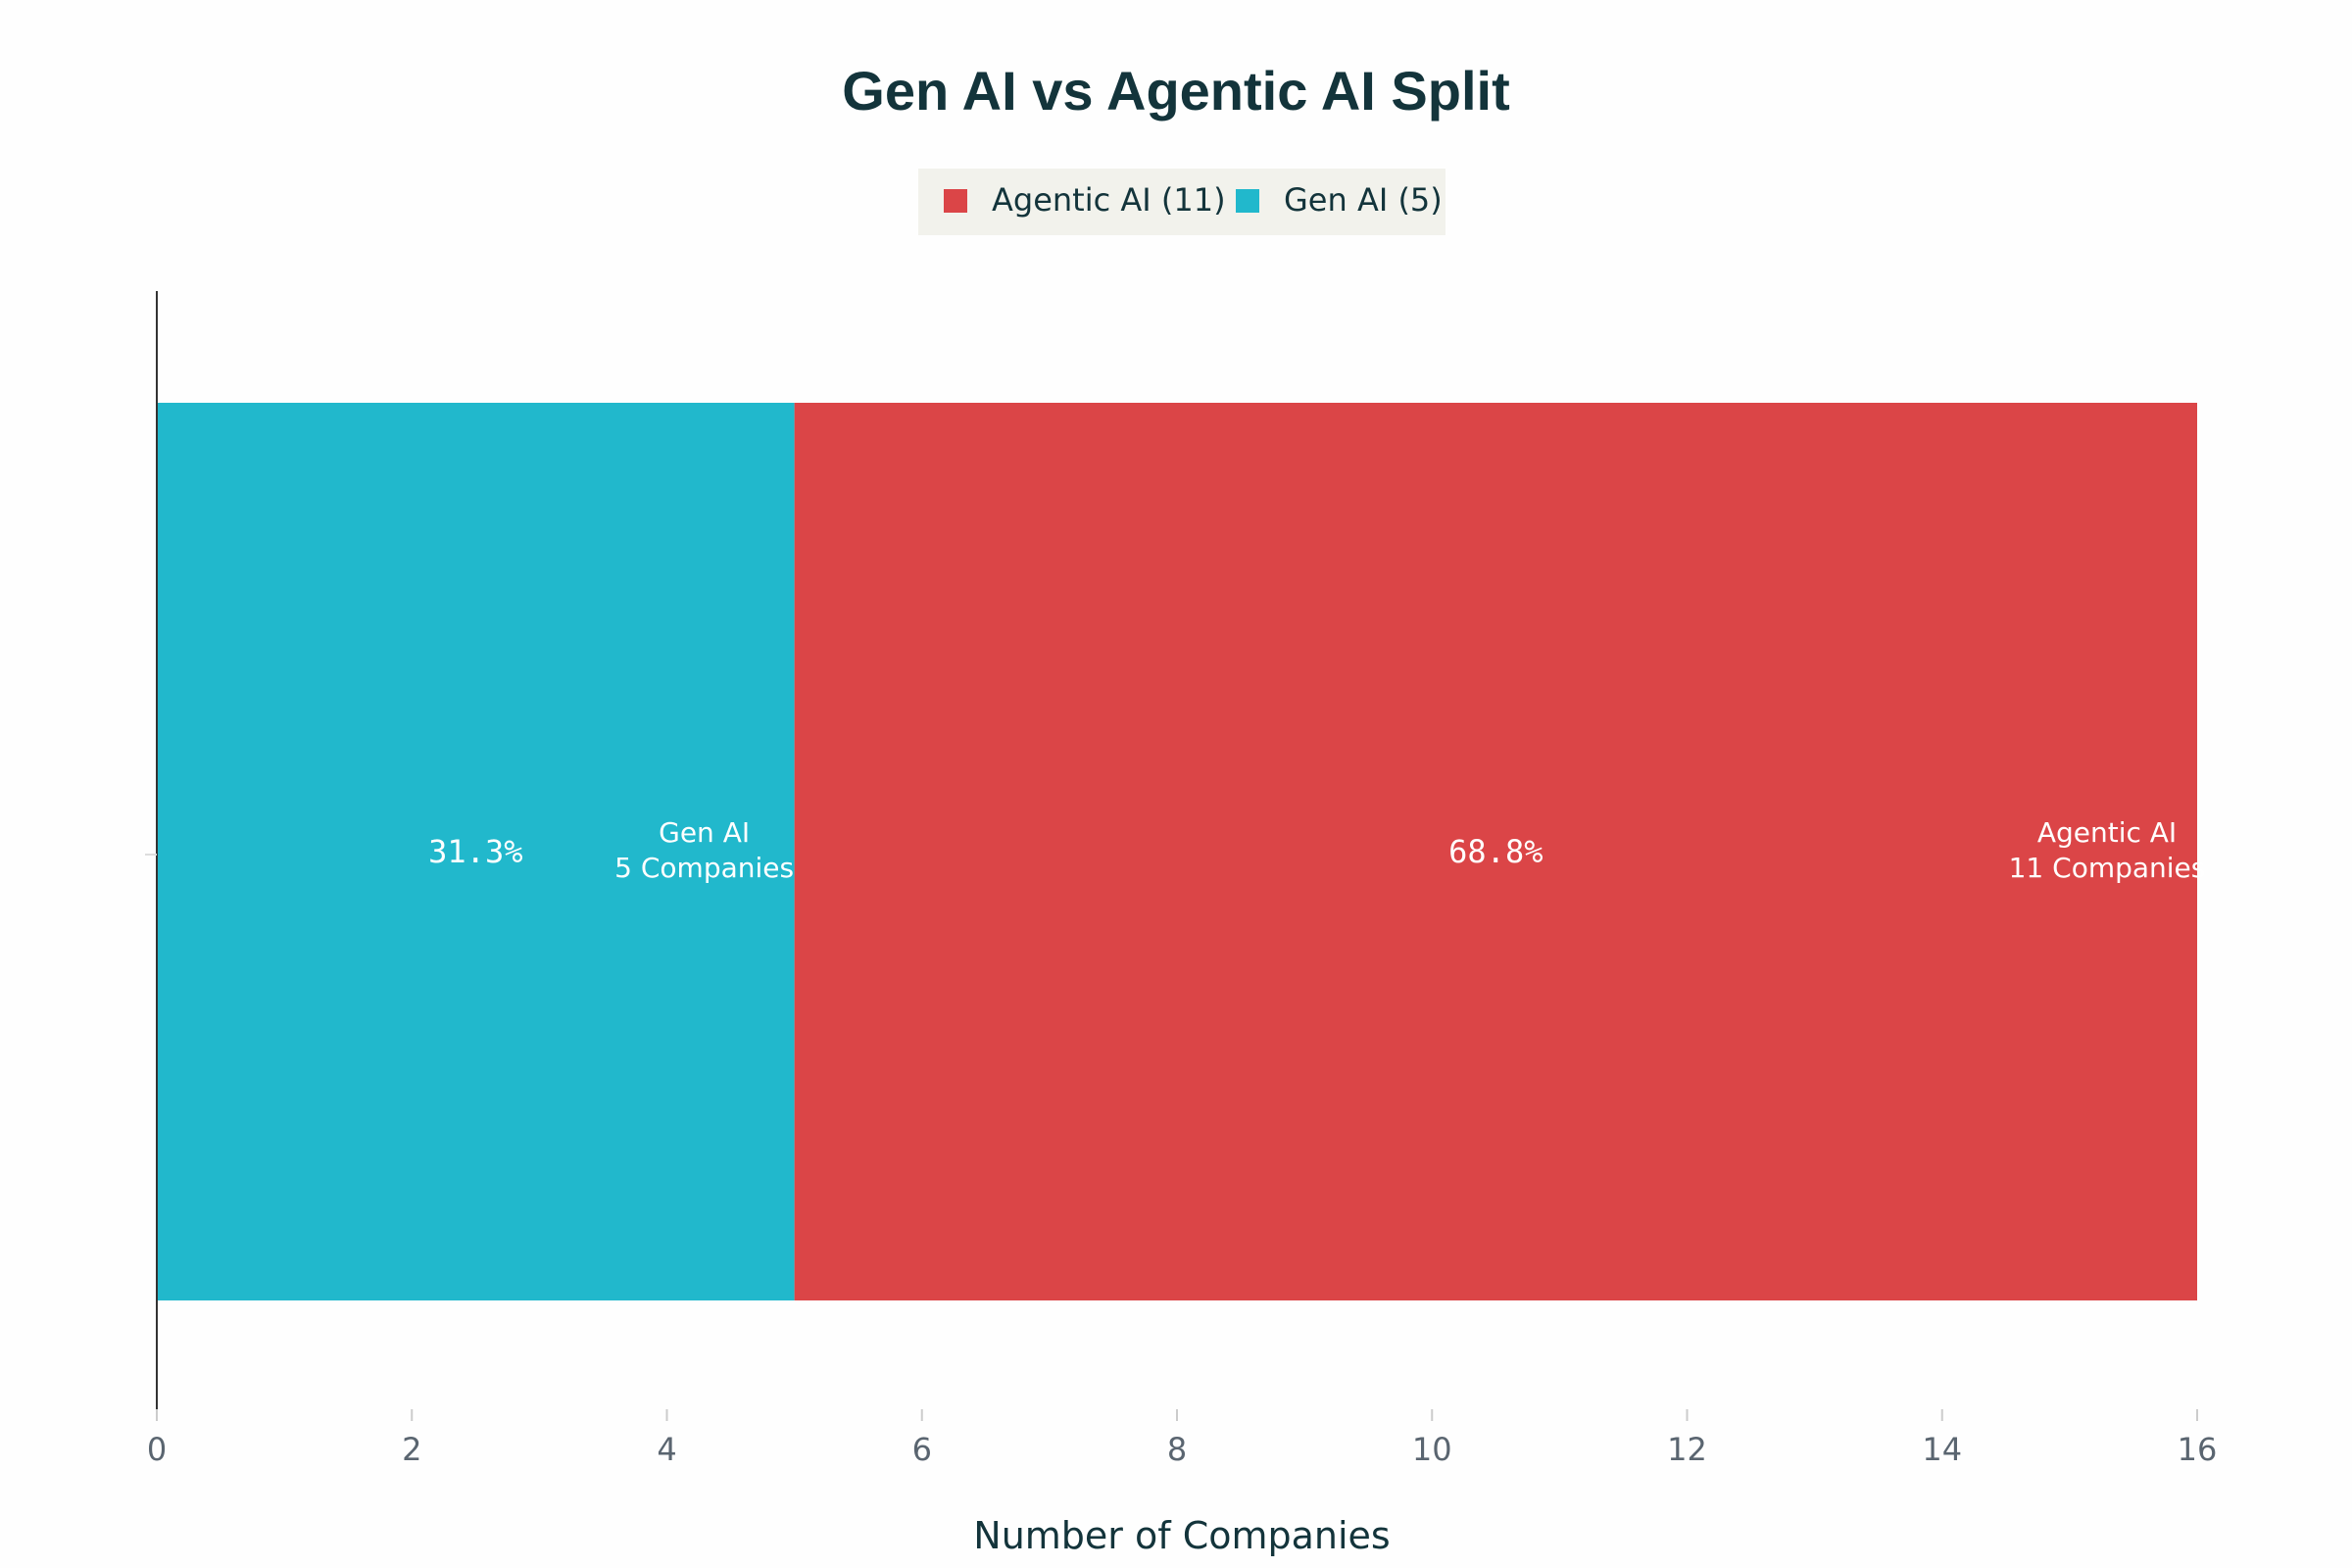 The width and height of the screenshot is (2352, 1568). Describe the element at coordinates (1942, 1449) in the screenshot. I see `x-tick-label: 14` at that location.